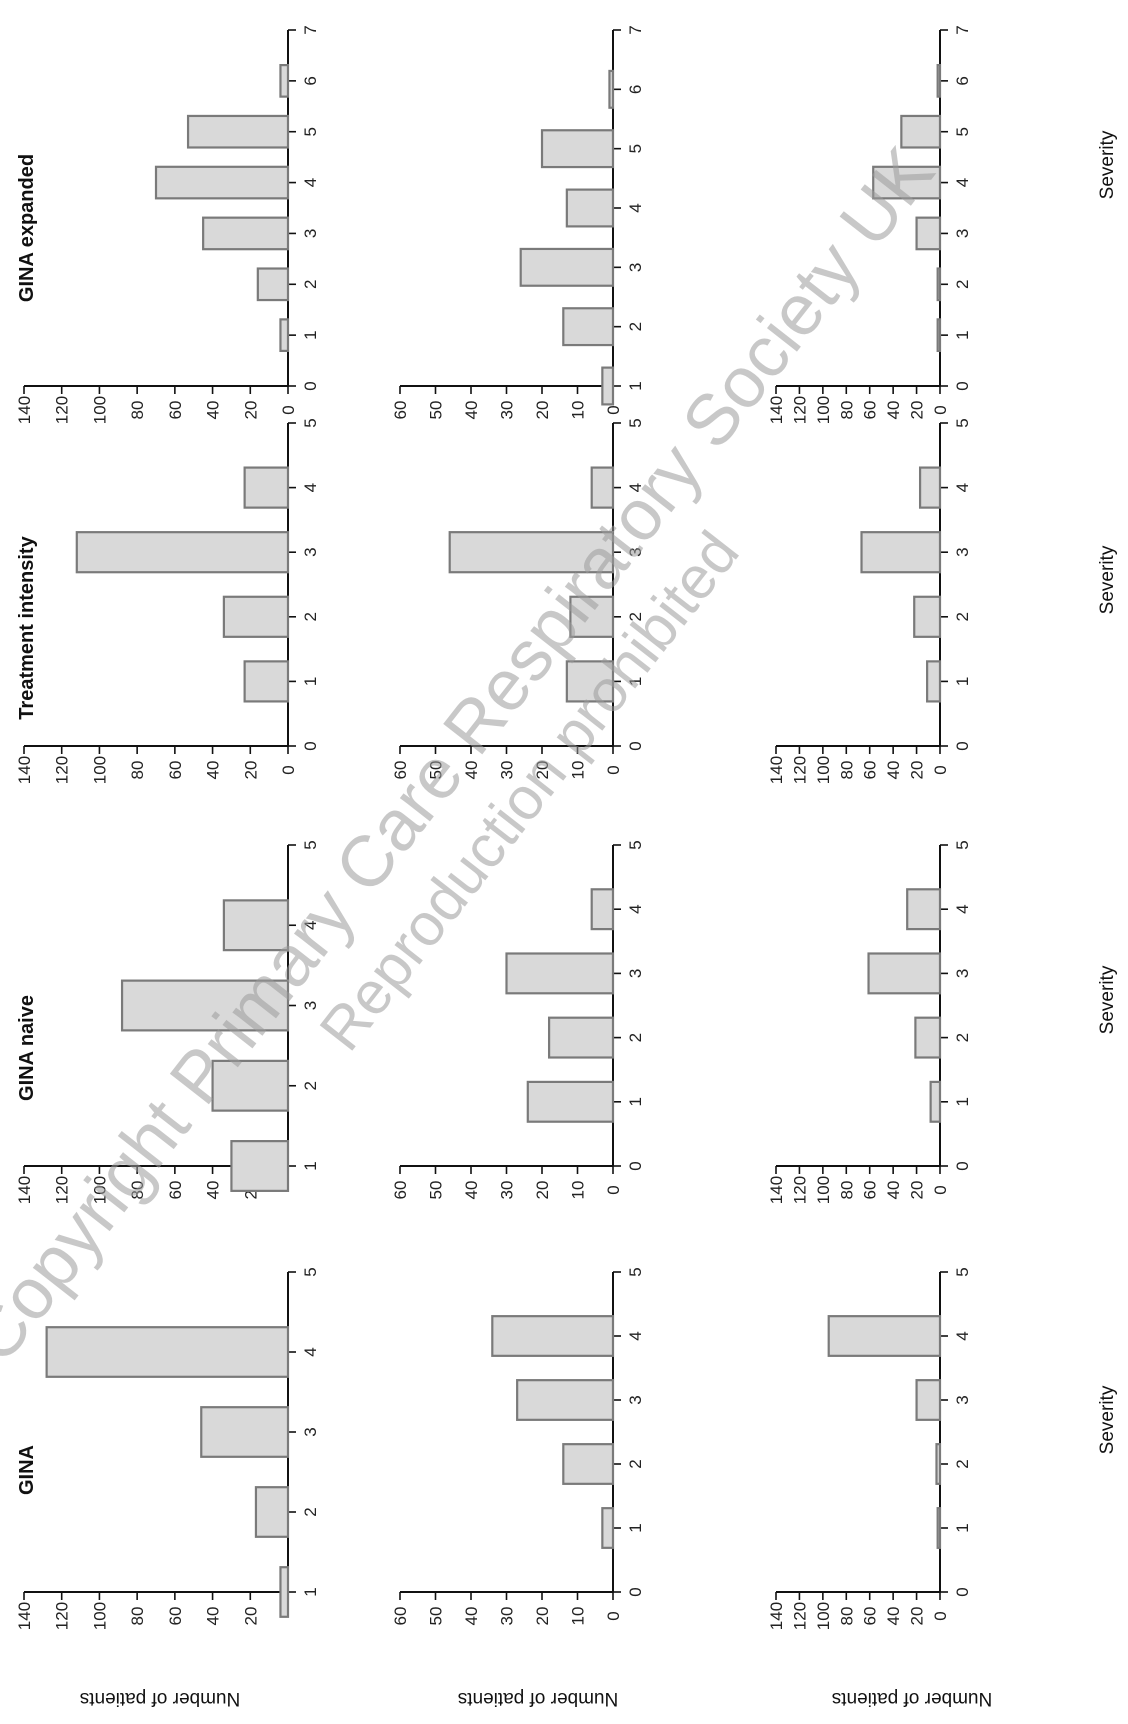 Image resolution: width=1128 pixels, height=1724 pixels. What do you see at coordinates (167, 224) in the screenshot?
I see `panel-top-gina-expanded: 0 1 2 3 4 5 6 7 0 20 40 60 80 100 120 140` at bounding box center [167, 224].